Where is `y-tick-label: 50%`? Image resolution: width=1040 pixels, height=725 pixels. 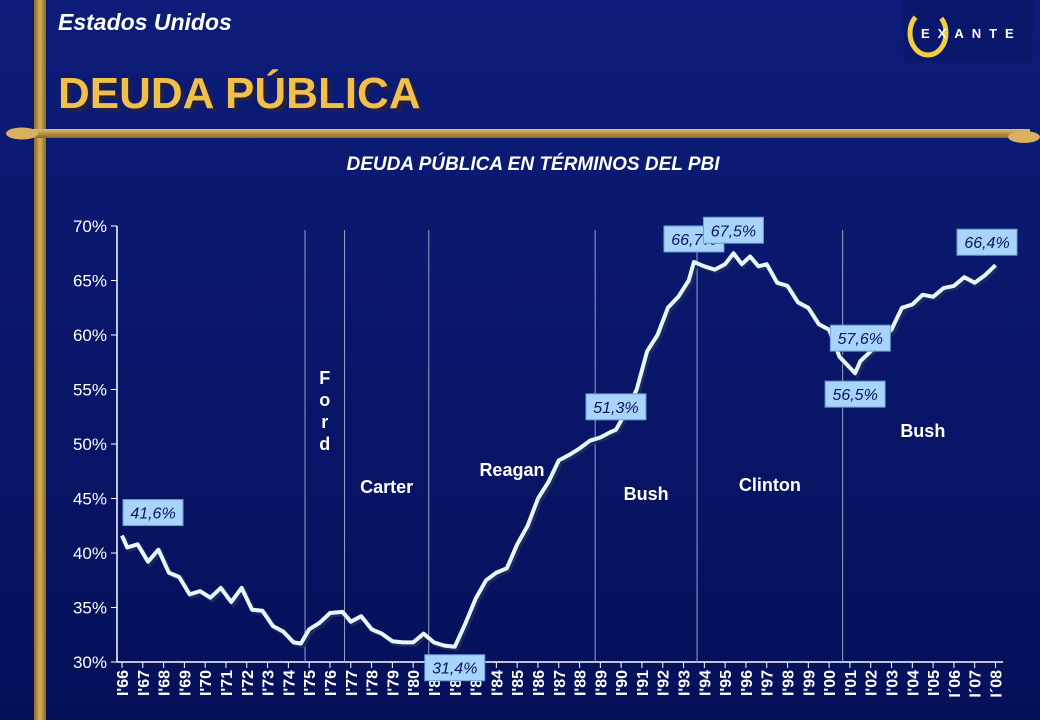 y-tick-label: 50% is located at coordinates (90, 444).